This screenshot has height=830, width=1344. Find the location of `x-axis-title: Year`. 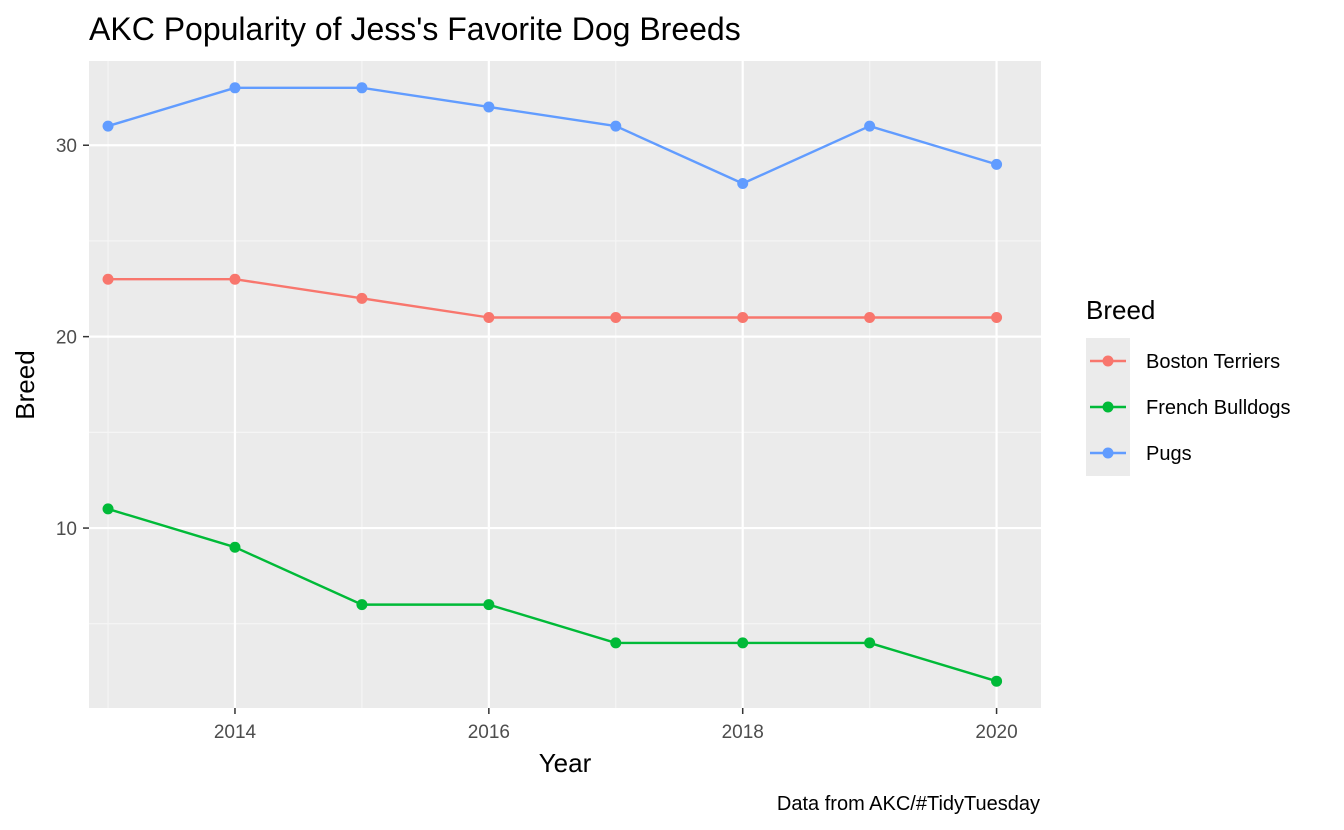

x-axis-title: Year is located at coordinates (565, 763).